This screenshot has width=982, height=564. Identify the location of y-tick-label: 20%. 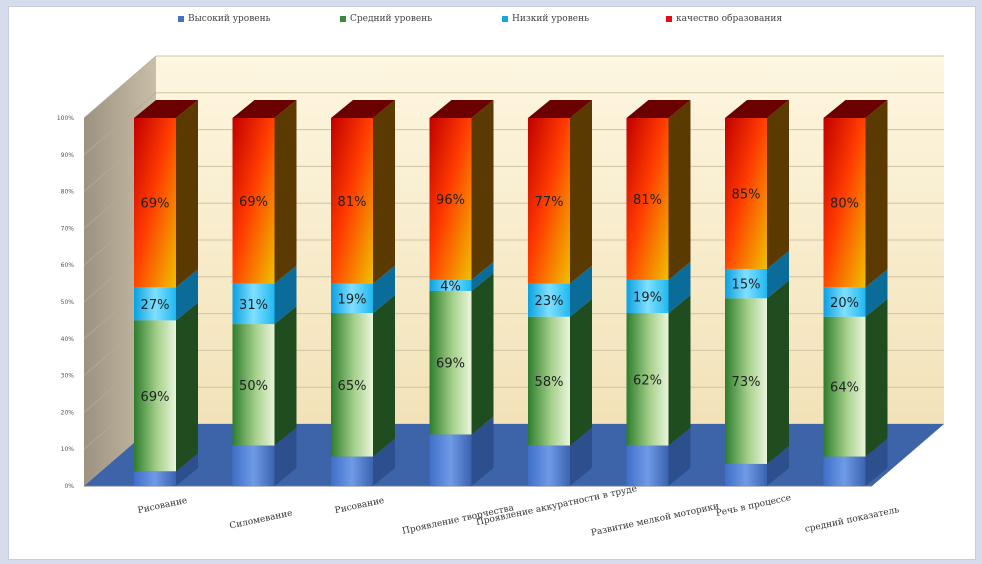
(68, 412).